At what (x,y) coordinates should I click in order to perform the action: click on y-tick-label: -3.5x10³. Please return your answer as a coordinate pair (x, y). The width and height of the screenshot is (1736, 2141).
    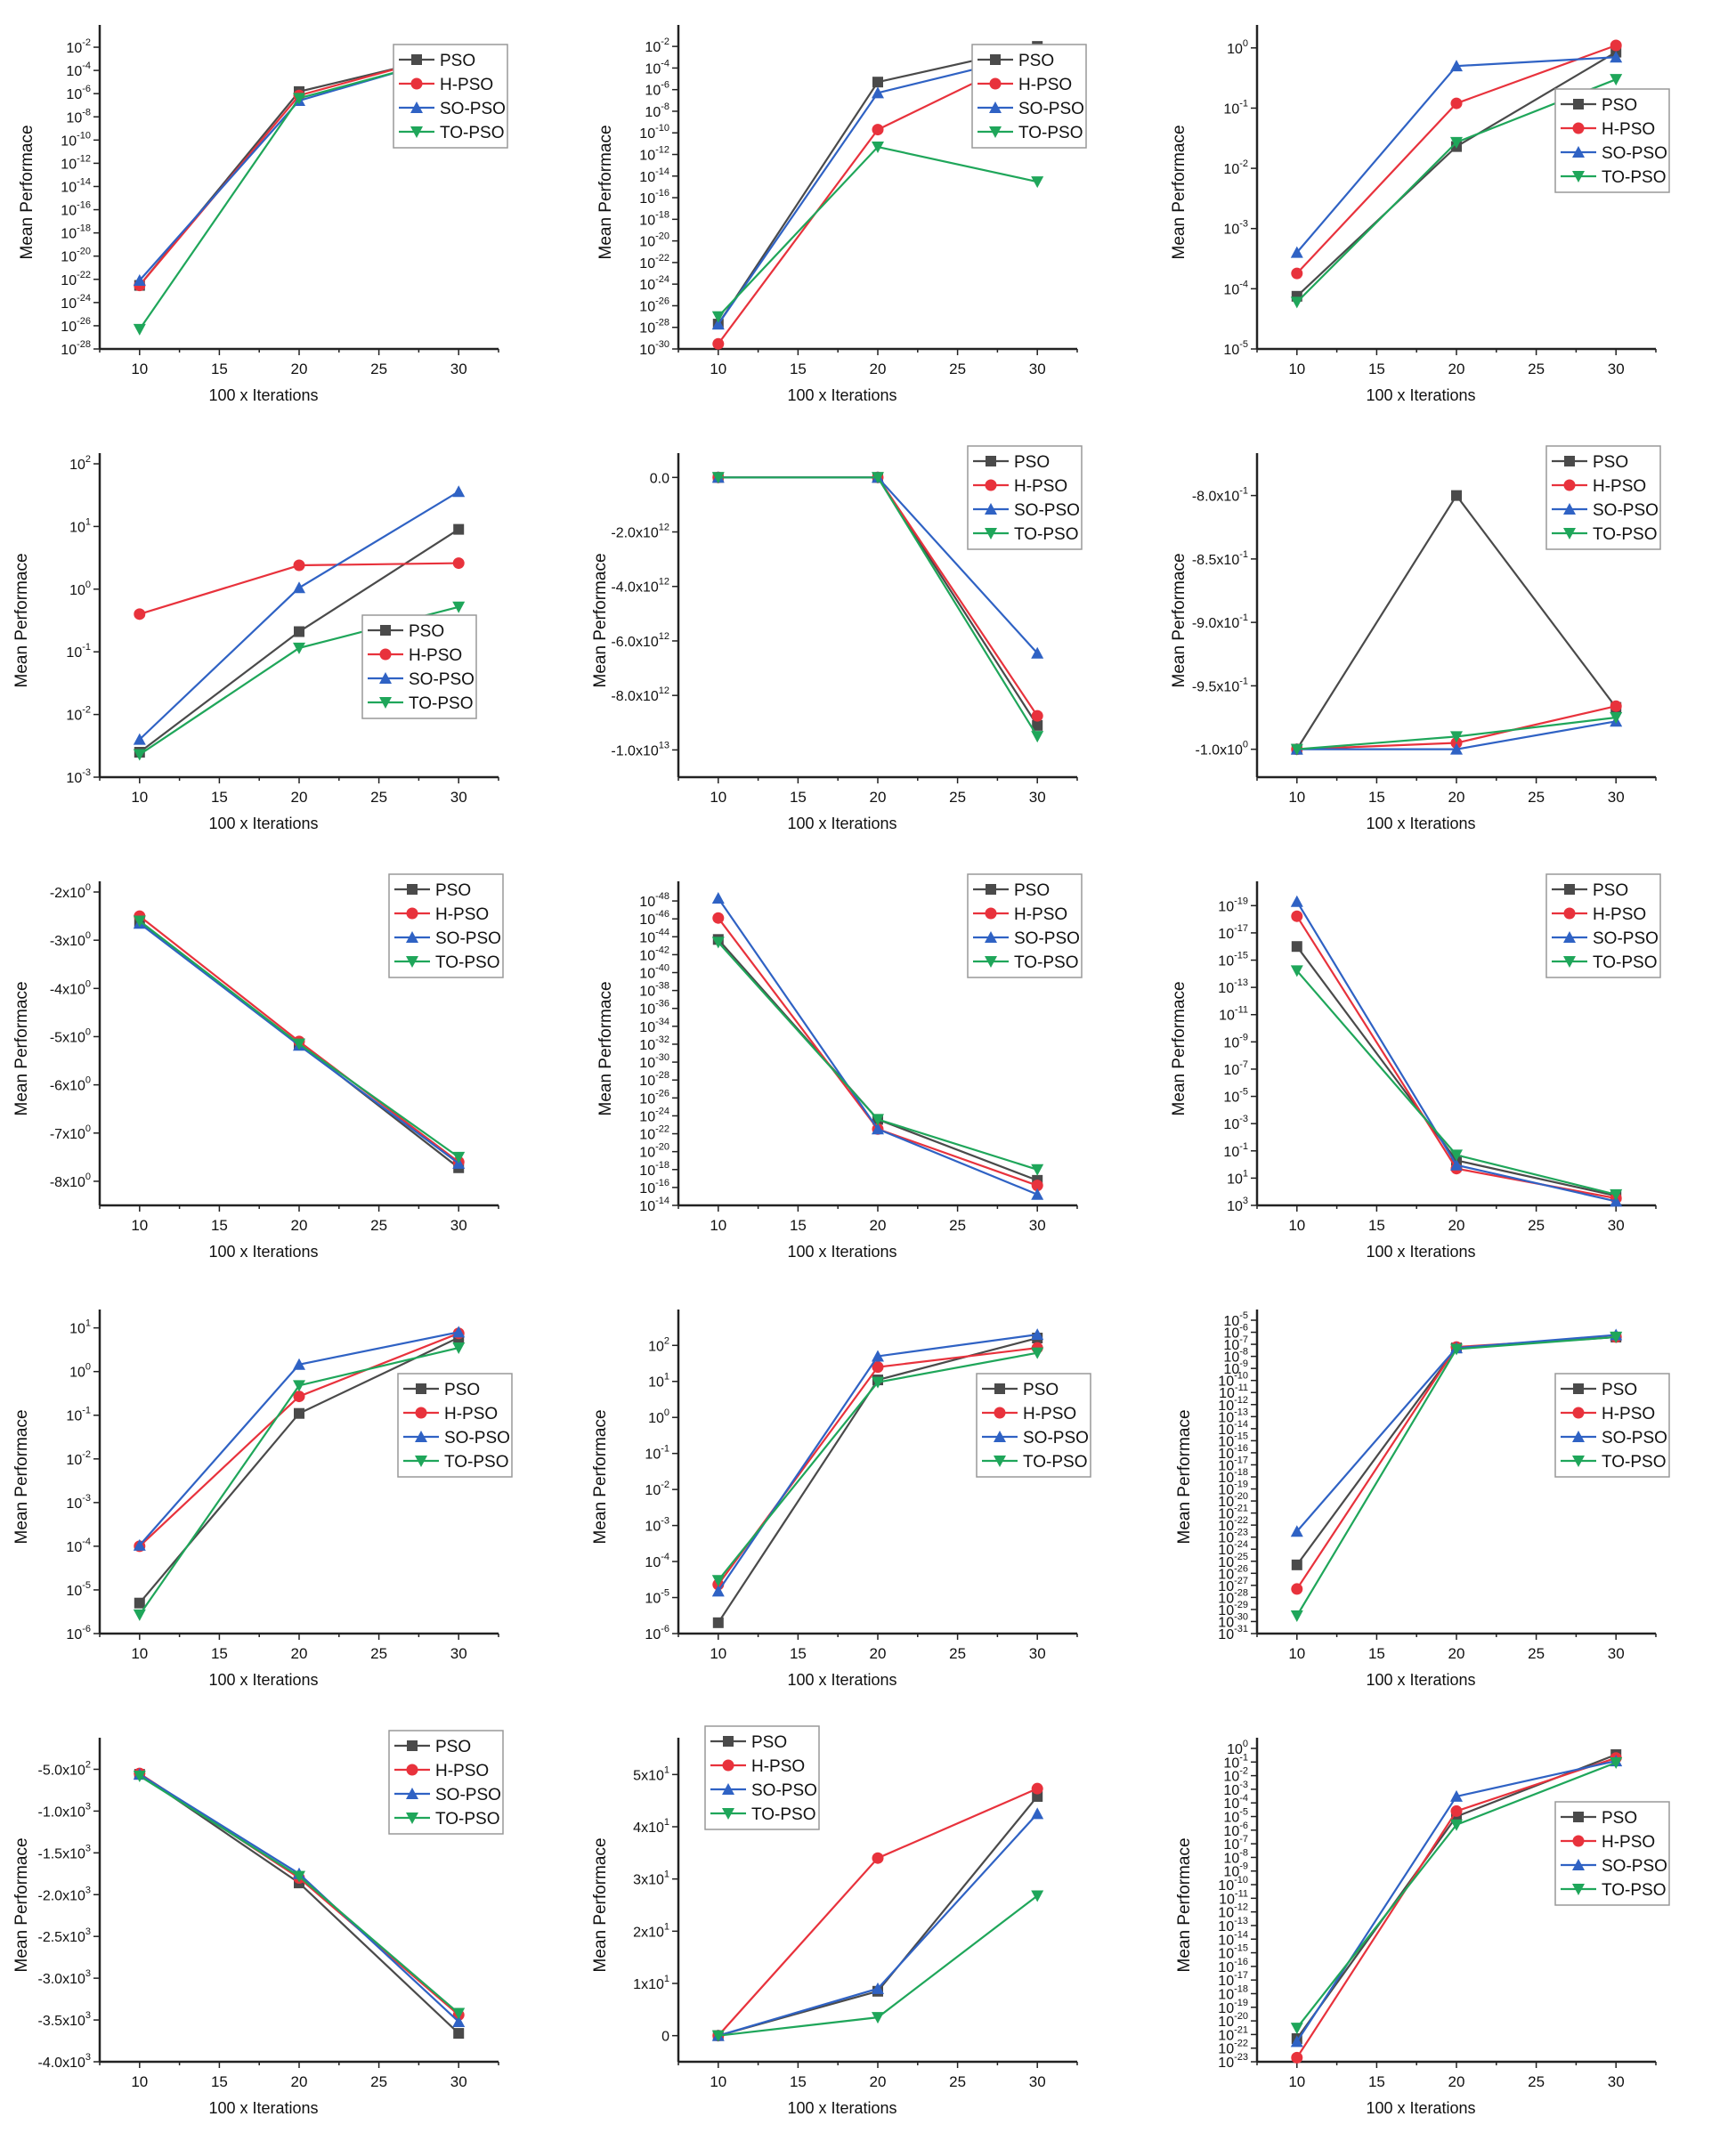
    Looking at the image, I should click on (65, 2019).